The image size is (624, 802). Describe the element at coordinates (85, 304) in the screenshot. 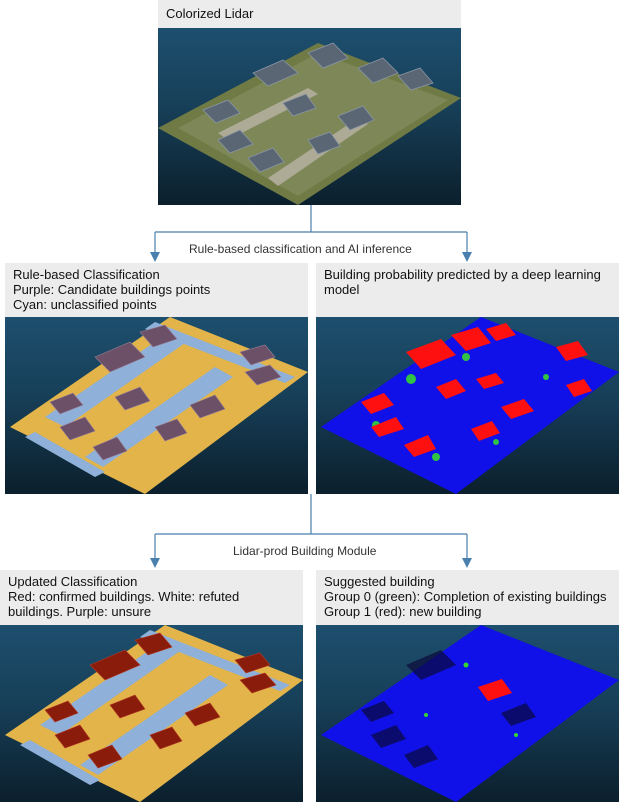

I see `caption-line-3: Cyan: unclassified points` at that location.